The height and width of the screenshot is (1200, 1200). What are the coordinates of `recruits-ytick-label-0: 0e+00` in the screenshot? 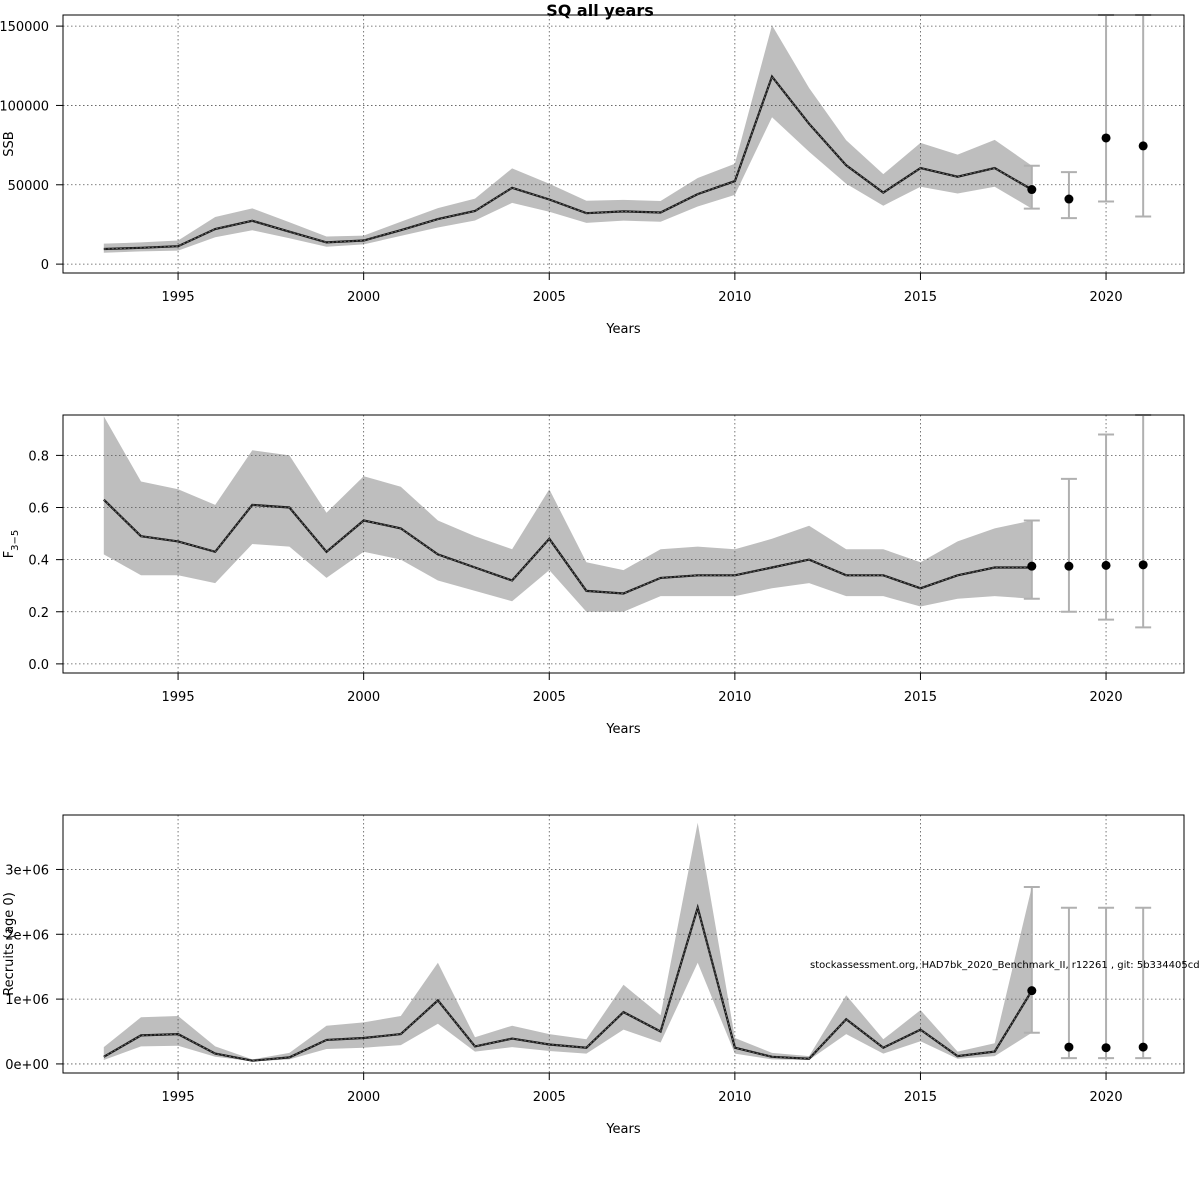 It's located at (27, 1065).